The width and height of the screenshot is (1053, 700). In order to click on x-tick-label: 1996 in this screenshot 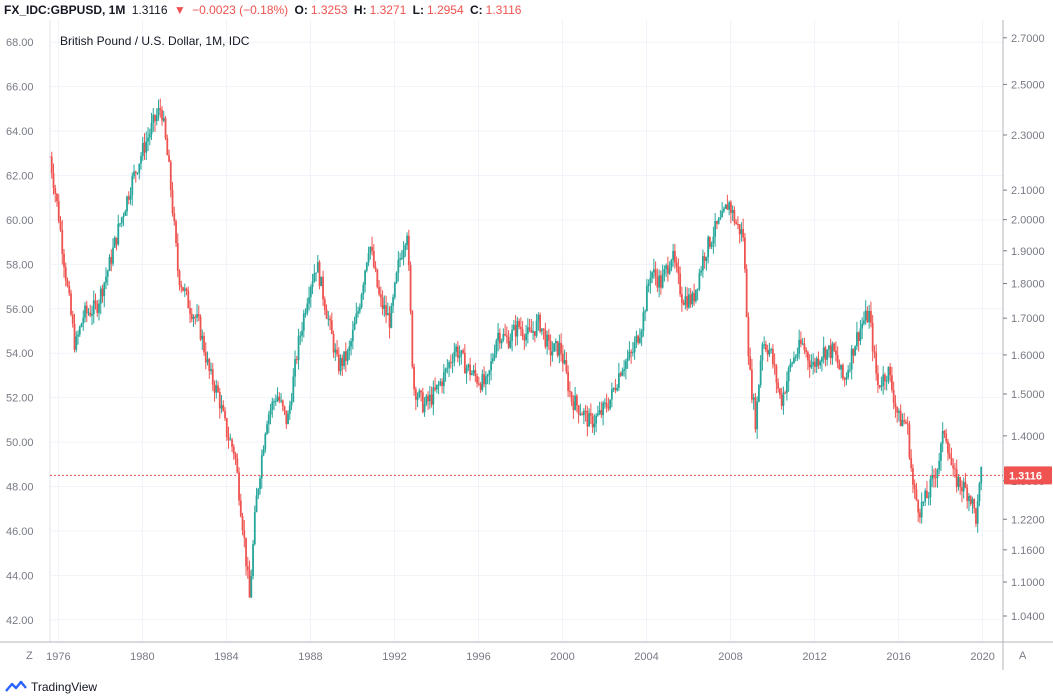, I will do `click(478, 657)`.